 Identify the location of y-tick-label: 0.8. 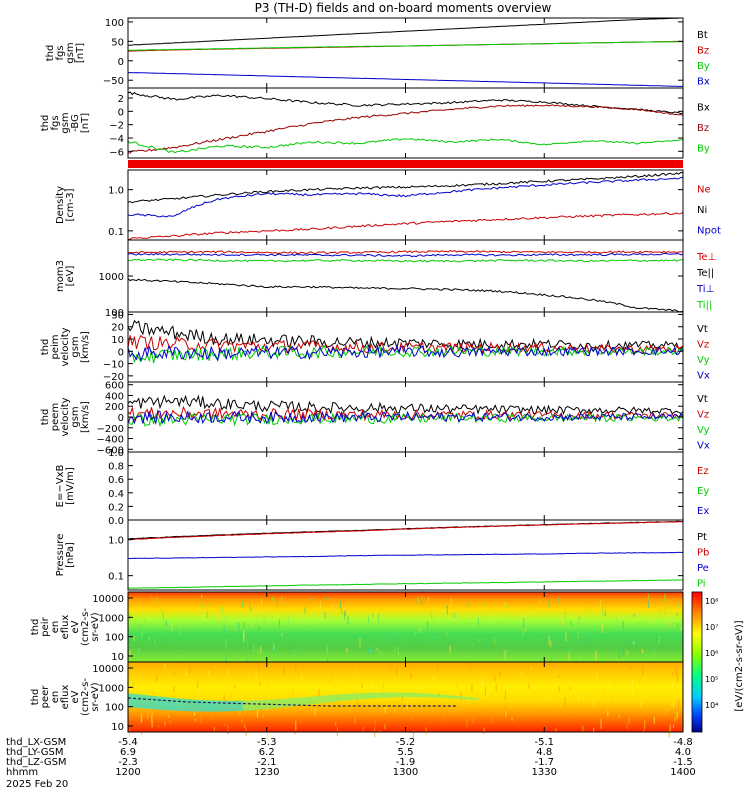
(116, 467).